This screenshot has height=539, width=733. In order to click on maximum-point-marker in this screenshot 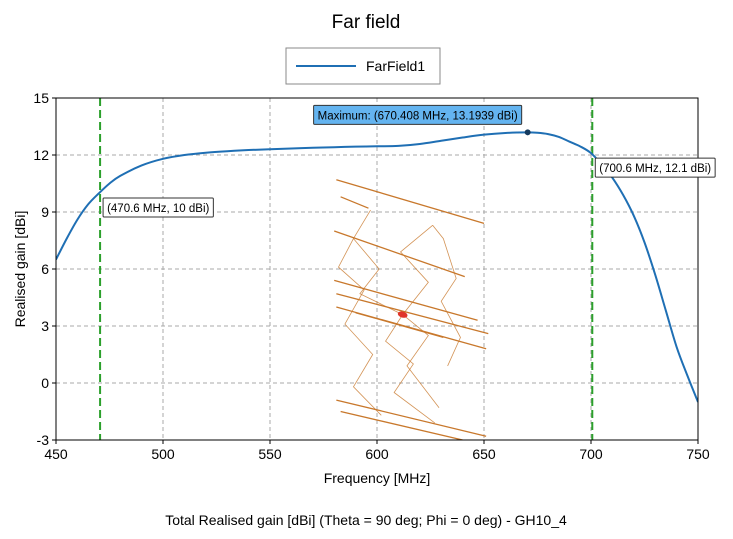, I will do `click(527, 132)`.